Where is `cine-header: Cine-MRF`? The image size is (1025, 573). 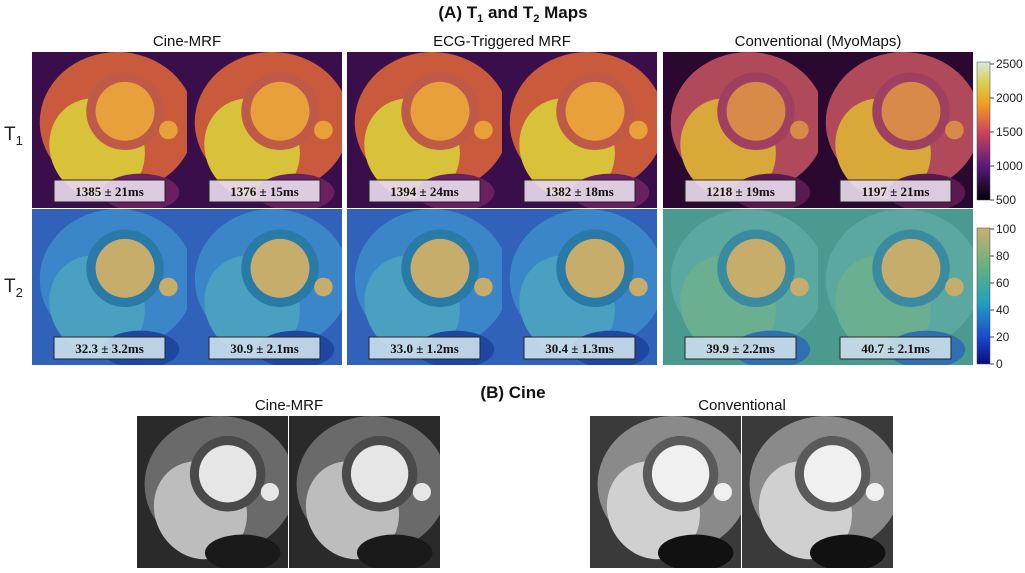
cine-header: Cine-MRF is located at coordinates (289, 405).